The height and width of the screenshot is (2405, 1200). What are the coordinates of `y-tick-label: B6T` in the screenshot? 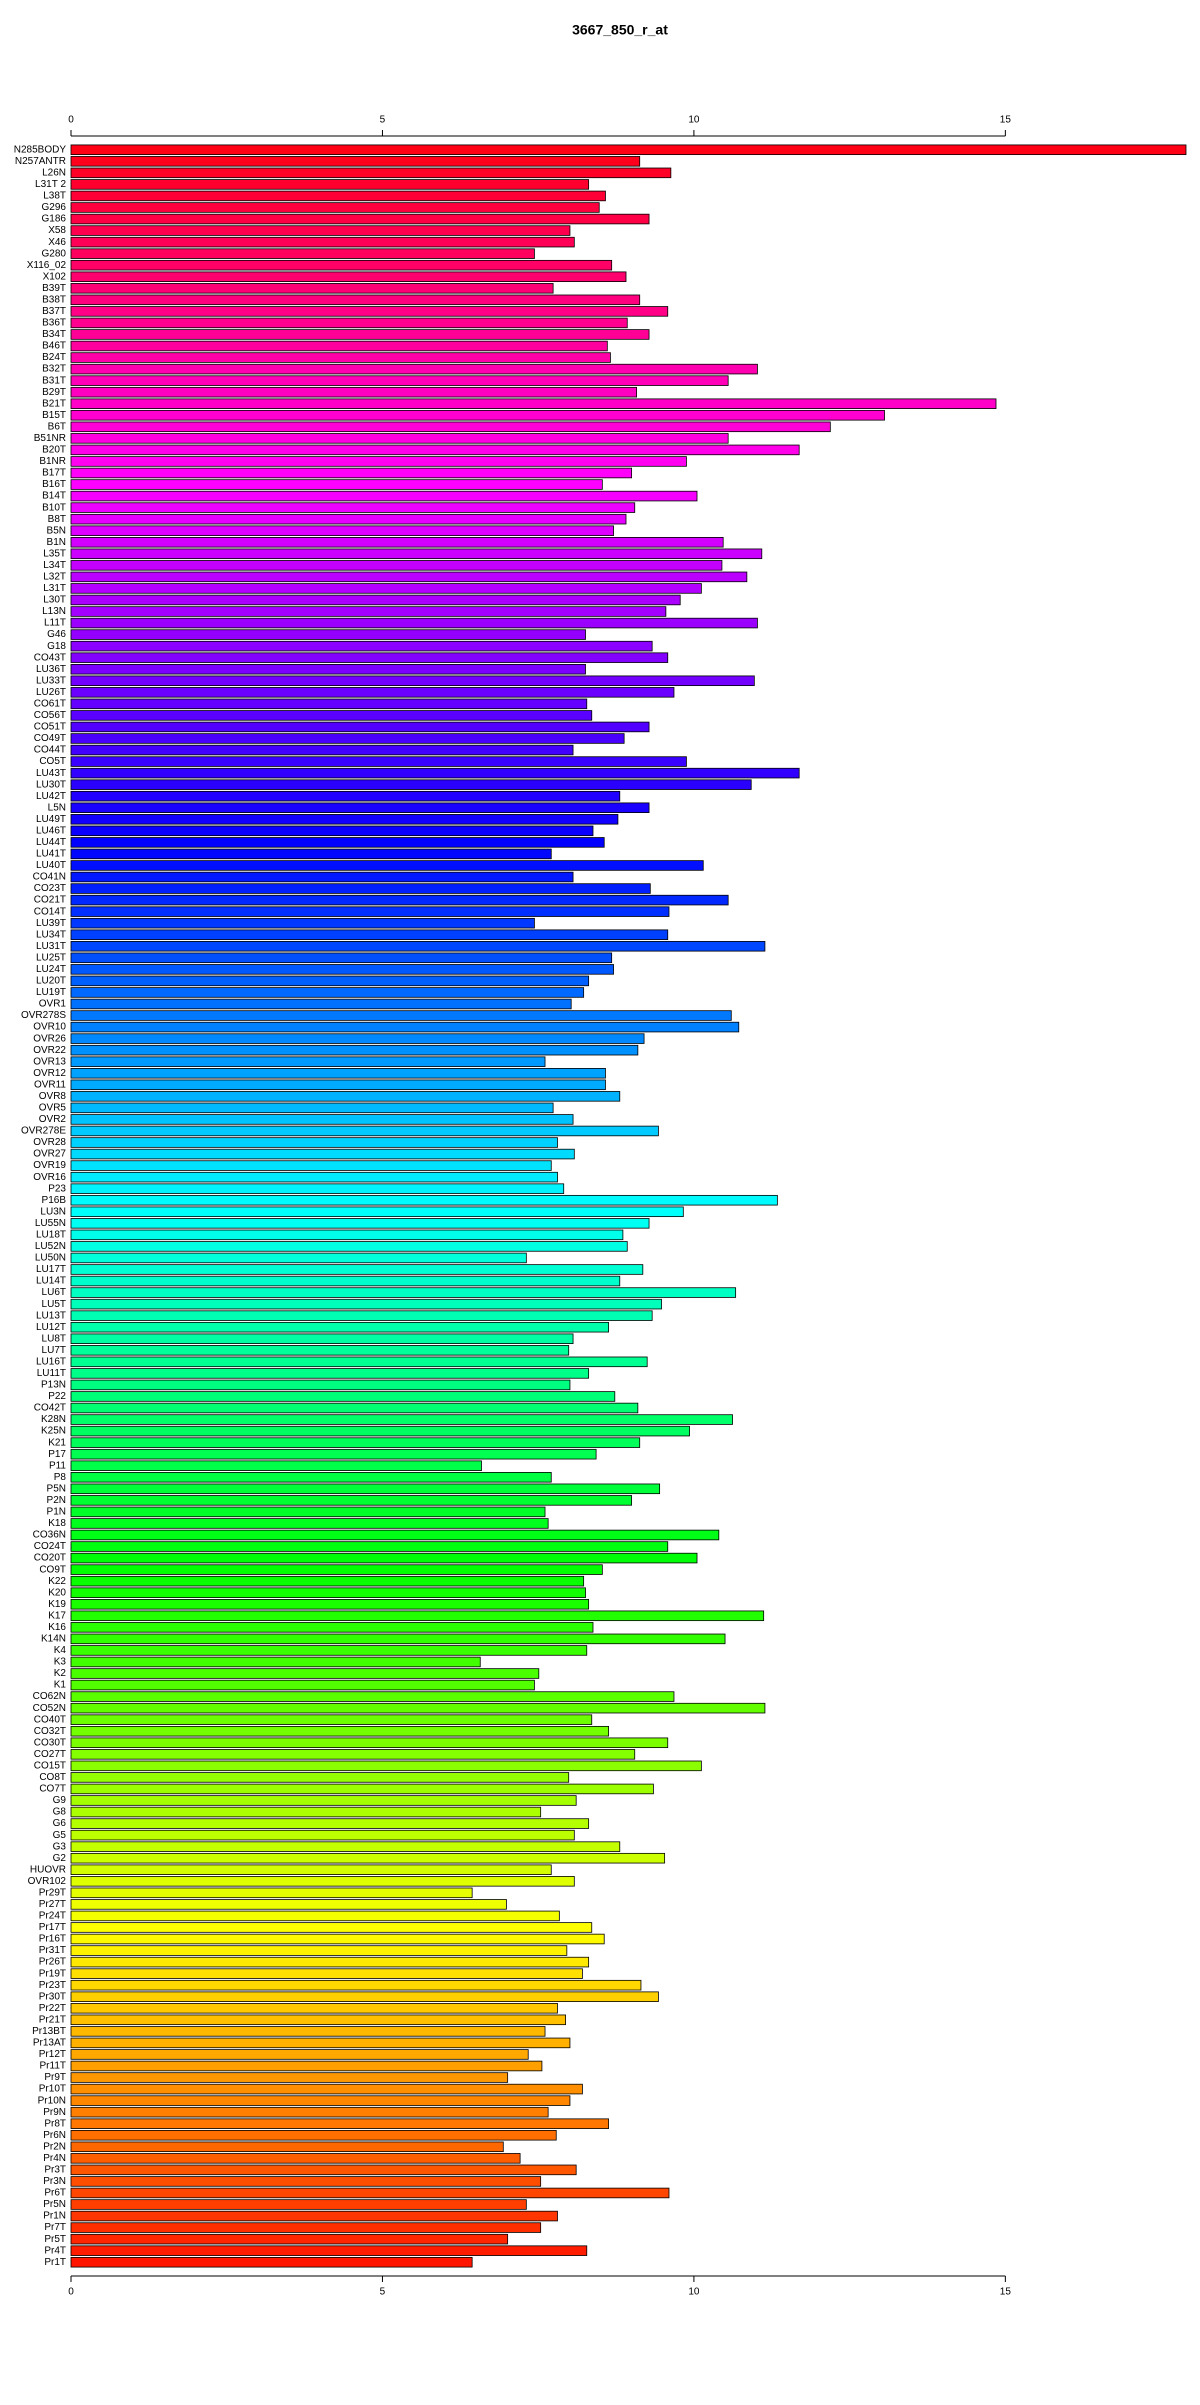 It's located at (57, 426).